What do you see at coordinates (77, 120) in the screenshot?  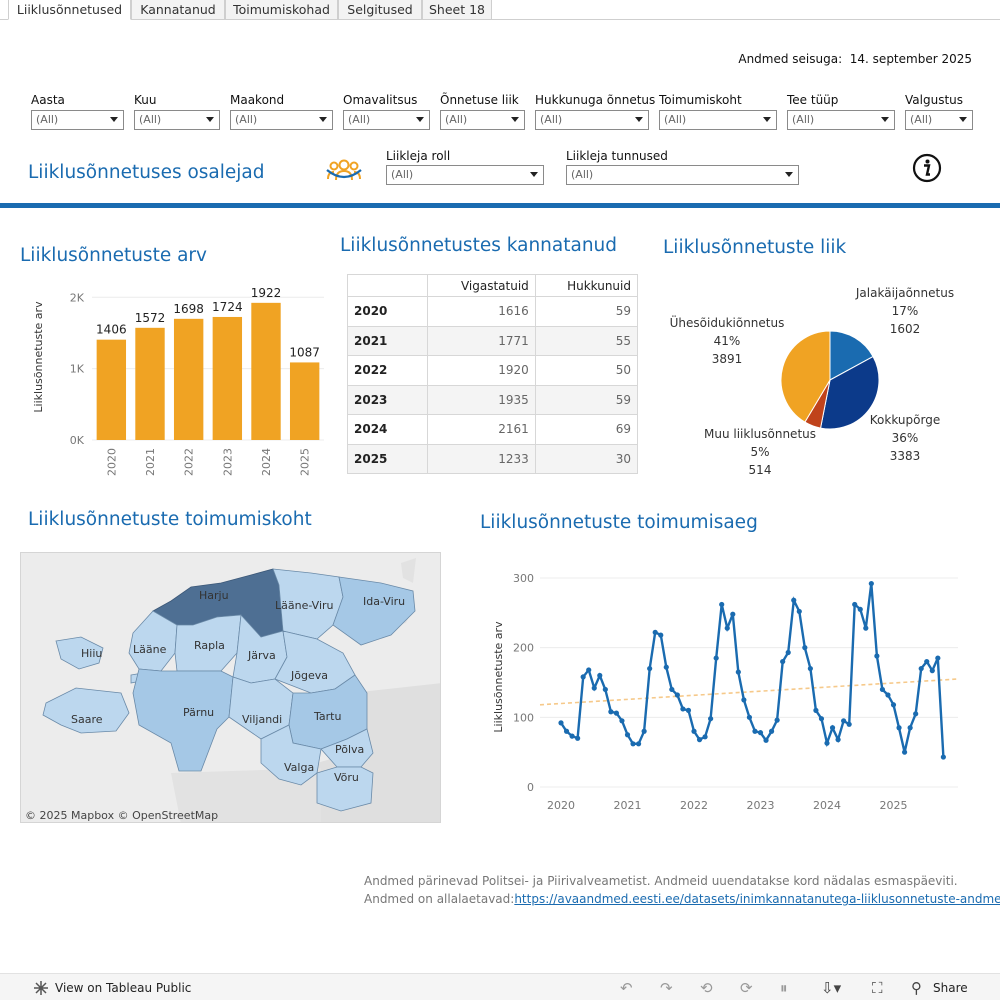 I see `filter-aasta-dropdown: (All)` at bounding box center [77, 120].